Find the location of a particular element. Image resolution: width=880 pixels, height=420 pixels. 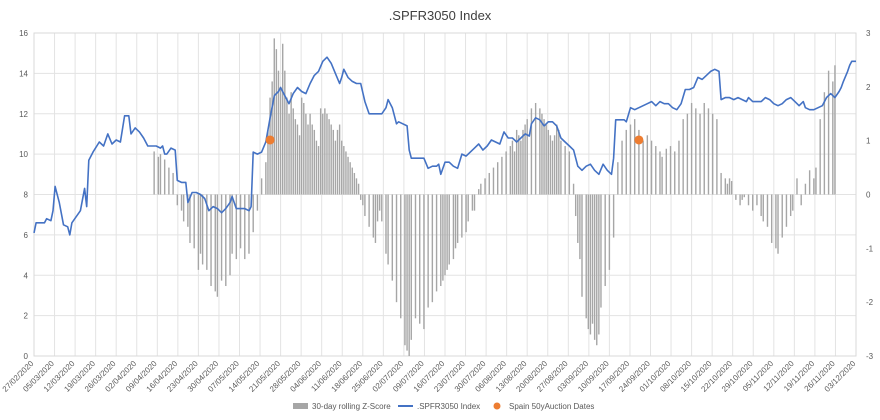

chart-title: .SPFR3050 Index is located at coordinates (440, 15).